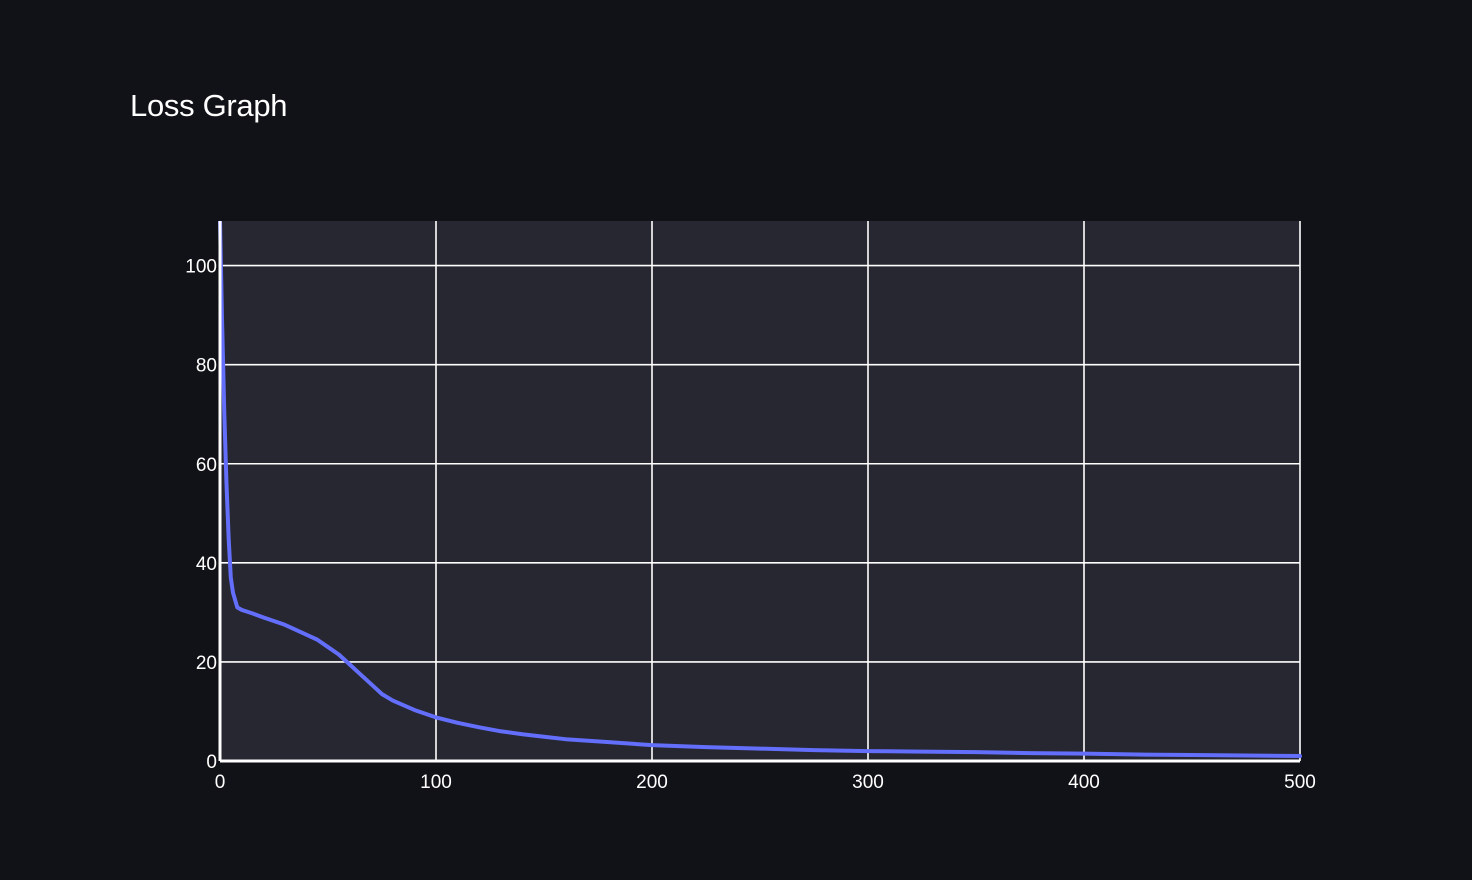 The image size is (1472, 880). Describe the element at coordinates (436, 782) in the screenshot. I see `x-tick-label: 100` at that location.